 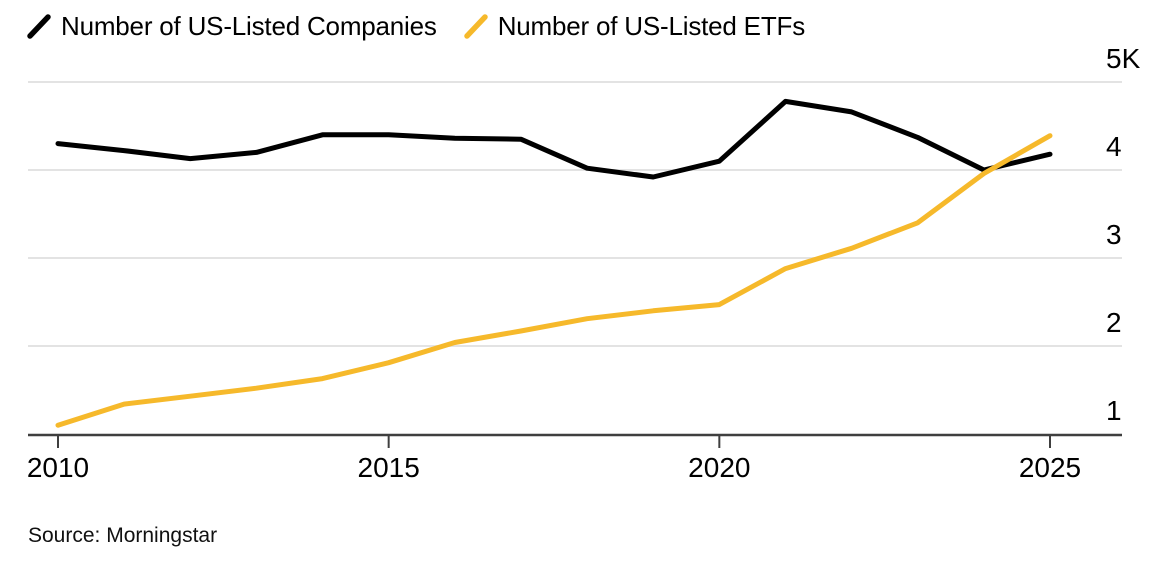 What do you see at coordinates (1123, 58) in the screenshot?
I see `y-tick-label: 5K` at bounding box center [1123, 58].